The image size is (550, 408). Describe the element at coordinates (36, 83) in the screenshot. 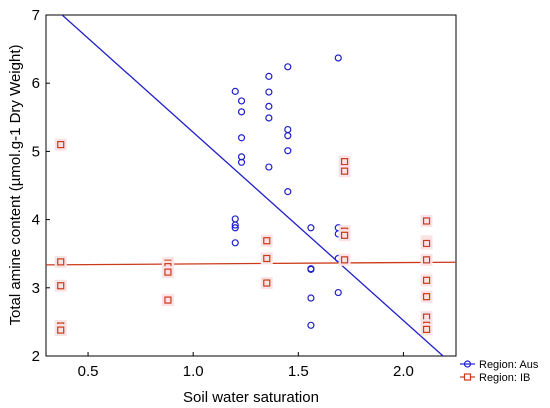

I see `y-tick-label: 6` at that location.